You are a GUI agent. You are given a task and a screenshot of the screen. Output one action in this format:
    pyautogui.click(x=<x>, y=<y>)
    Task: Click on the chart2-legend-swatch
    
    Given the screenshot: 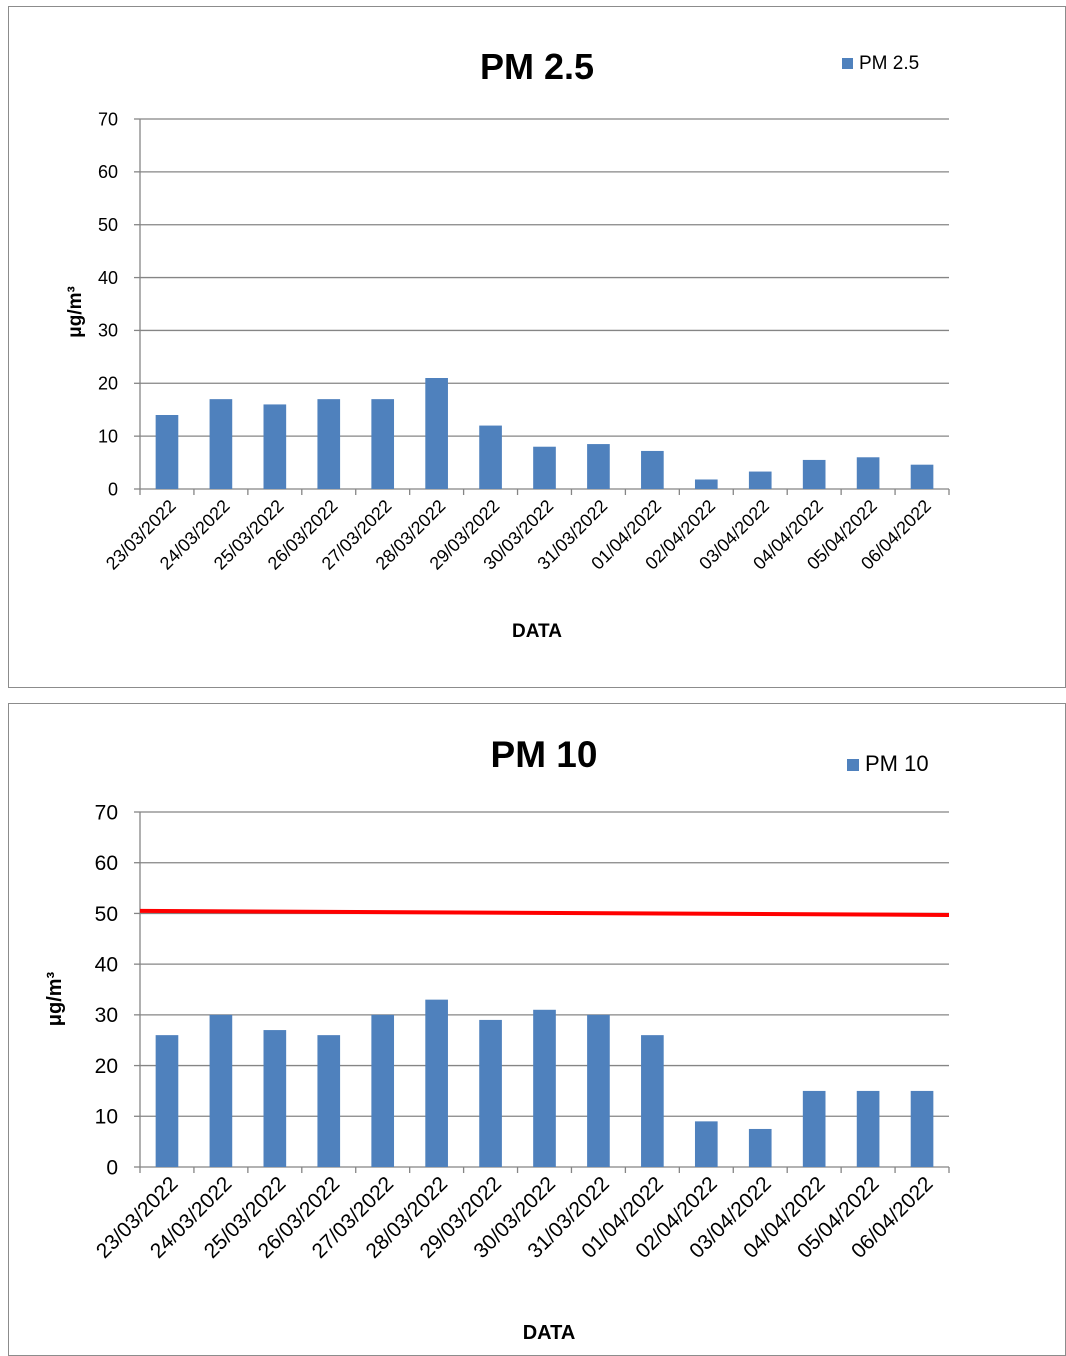 What is the action you would take?
    pyautogui.click(x=853, y=765)
    